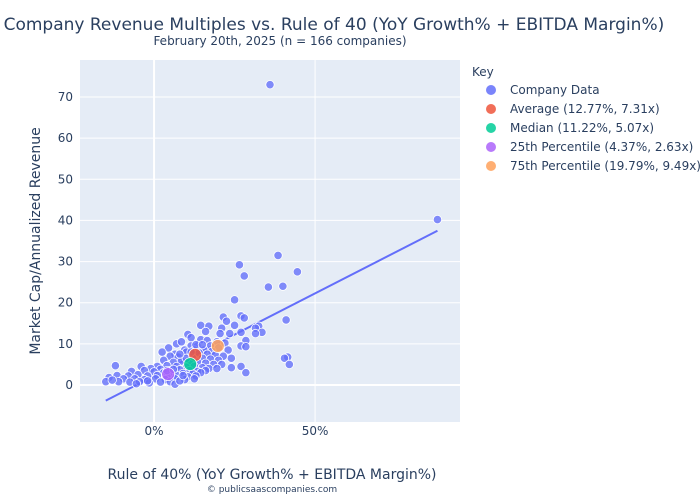  Describe the element at coordinates (69, 385) in the screenshot. I see `y-tick-label: 0` at that location.